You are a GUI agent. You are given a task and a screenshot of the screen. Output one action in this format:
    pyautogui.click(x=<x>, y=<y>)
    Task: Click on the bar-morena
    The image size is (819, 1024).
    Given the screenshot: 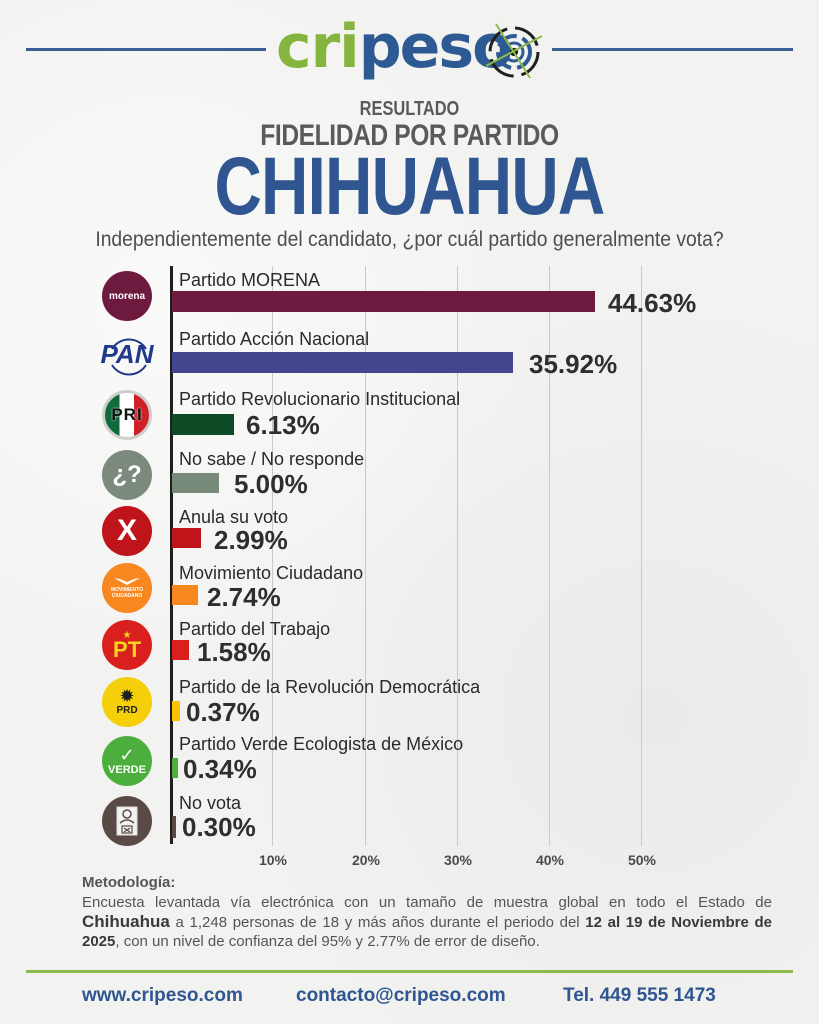 What is the action you would take?
    pyautogui.click(x=383, y=301)
    